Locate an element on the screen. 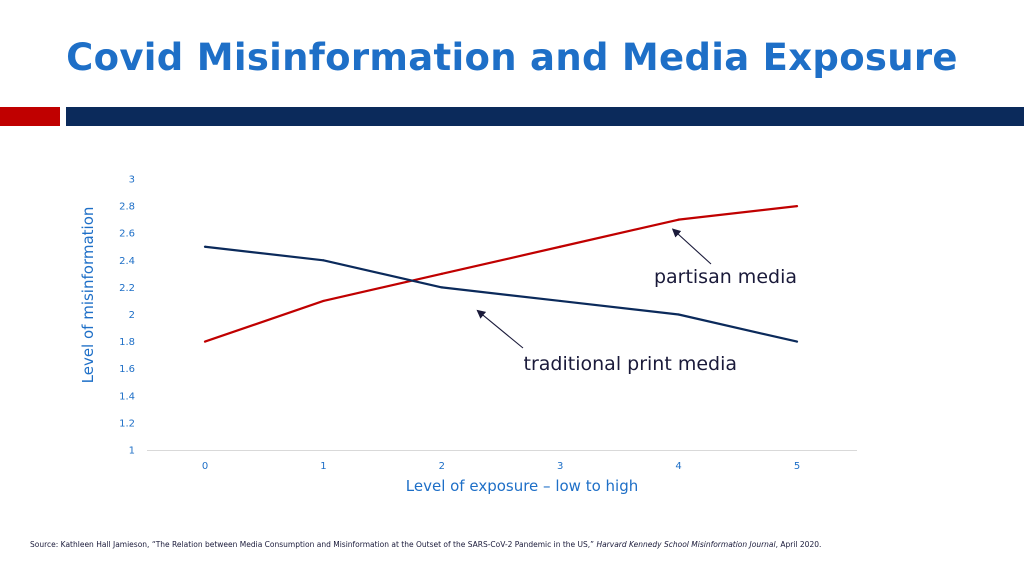 This screenshot has width=1024, height=576. accent-bar-red is located at coordinates (30, 116).